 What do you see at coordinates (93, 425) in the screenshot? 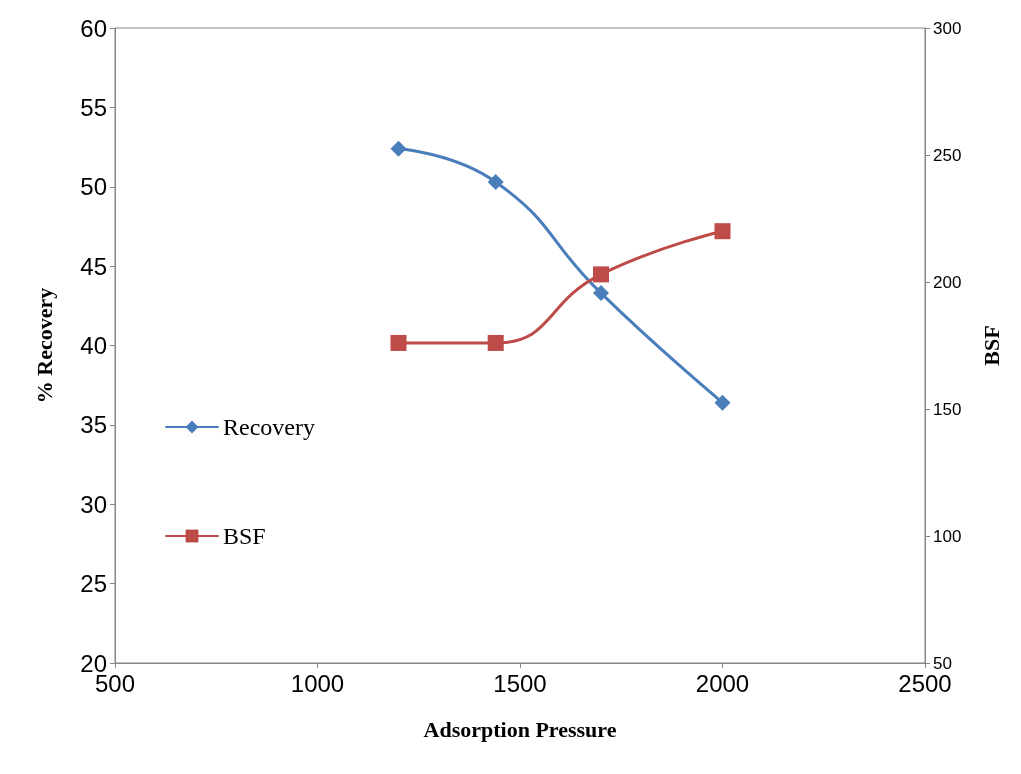
I see `y-tick-label: 35` at bounding box center [93, 425].